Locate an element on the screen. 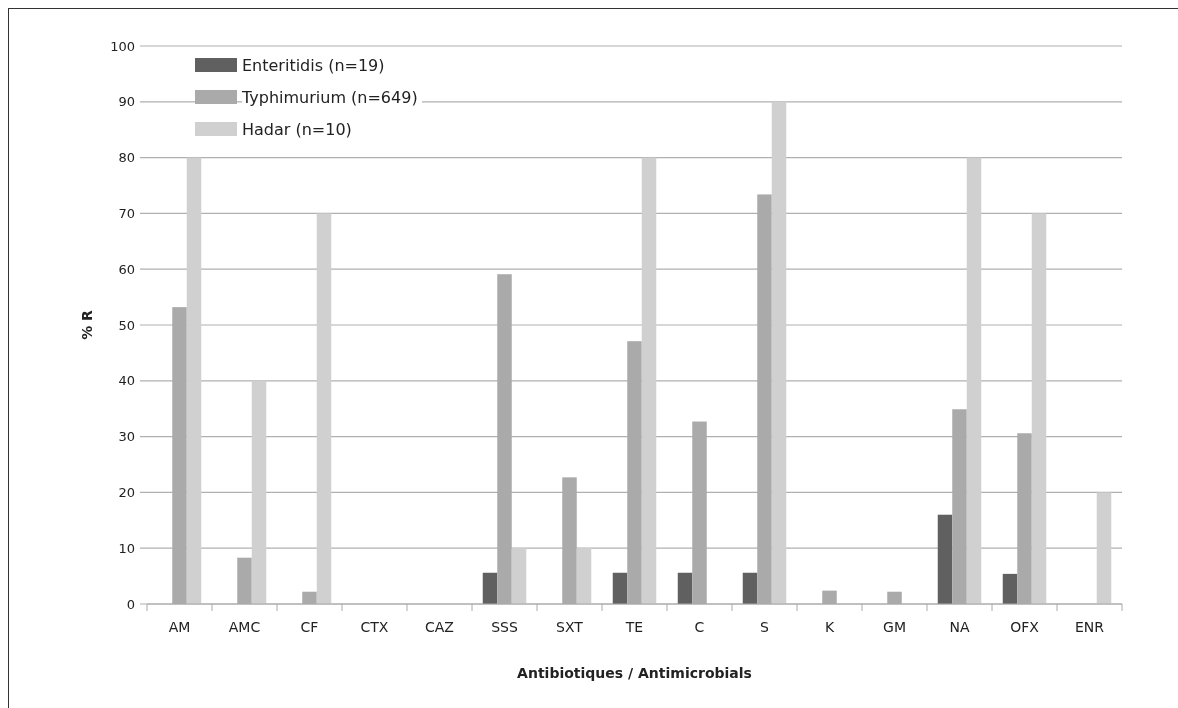  x-tick-label: K is located at coordinates (829, 627).